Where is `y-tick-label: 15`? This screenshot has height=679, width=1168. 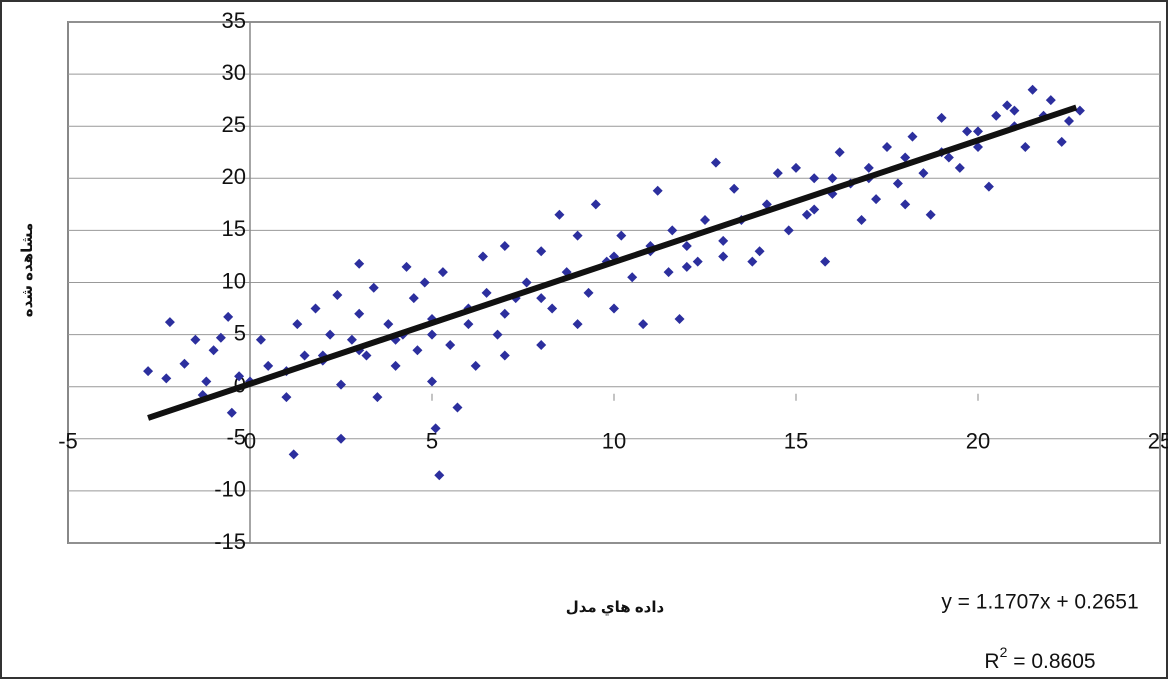 y-tick-label: 15 is located at coordinates (234, 228).